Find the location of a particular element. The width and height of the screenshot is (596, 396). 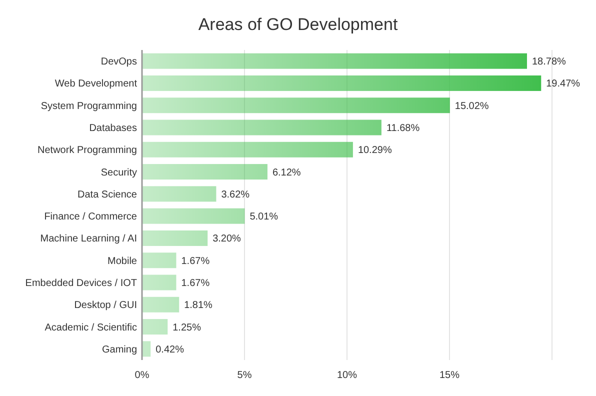

y-tick-label: Mobile is located at coordinates (123, 261).